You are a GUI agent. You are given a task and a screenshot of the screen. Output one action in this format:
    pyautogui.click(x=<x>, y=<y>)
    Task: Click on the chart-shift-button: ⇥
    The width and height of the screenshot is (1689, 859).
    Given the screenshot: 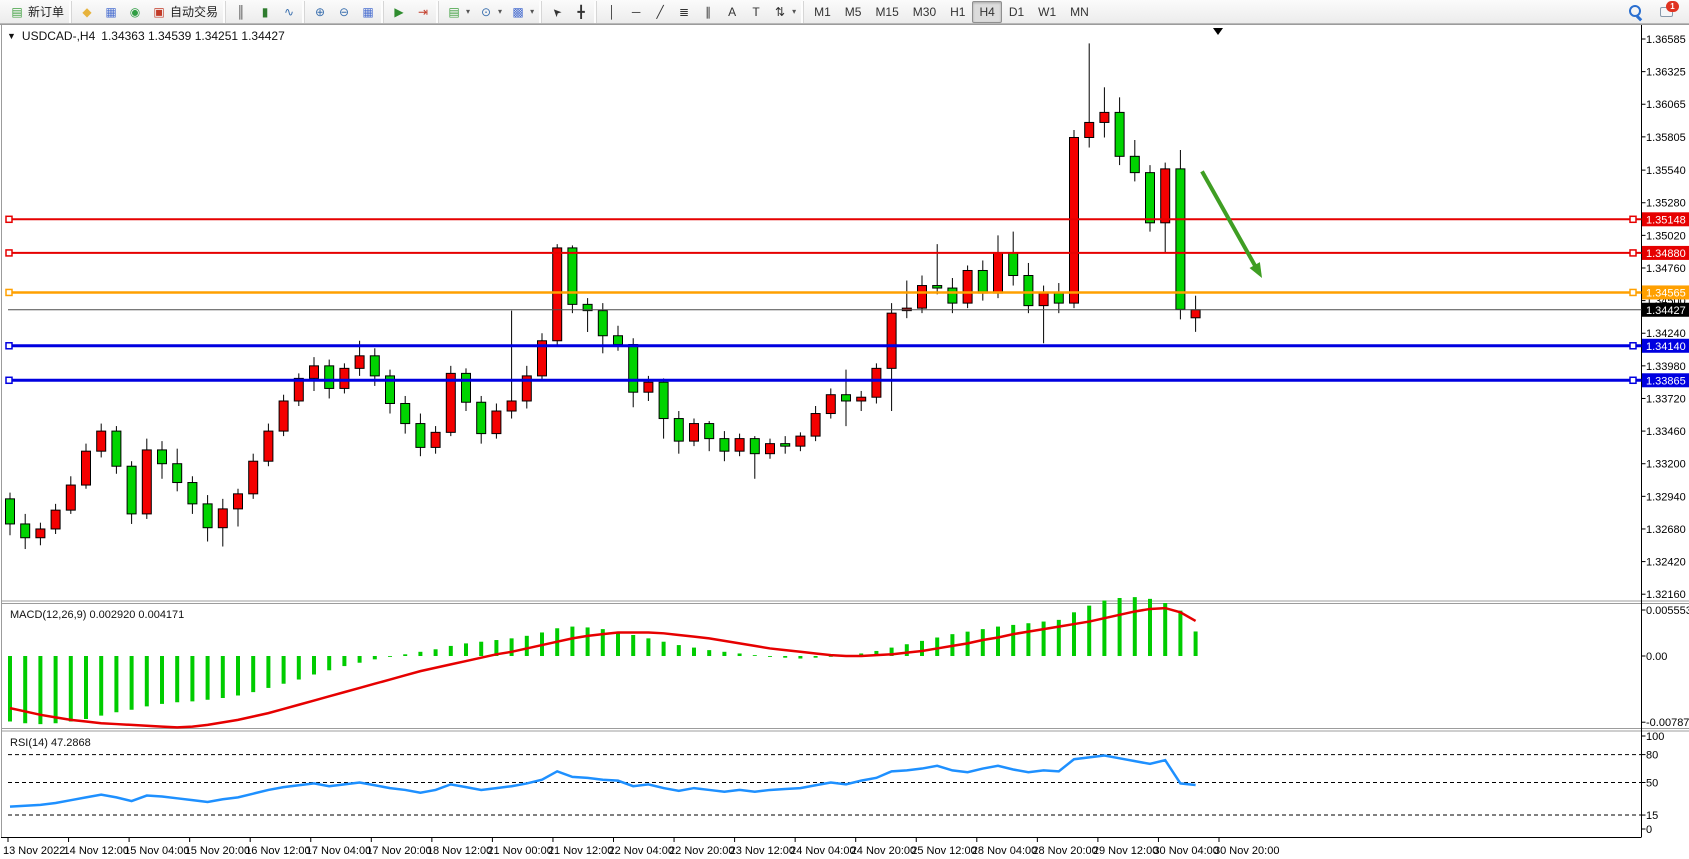 What is the action you would take?
    pyautogui.click(x=423, y=12)
    